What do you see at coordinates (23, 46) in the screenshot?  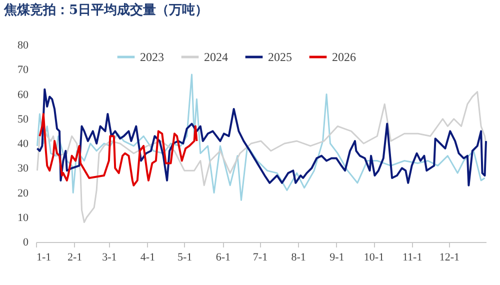 I see `y-tick-label: 80` at bounding box center [23, 46].